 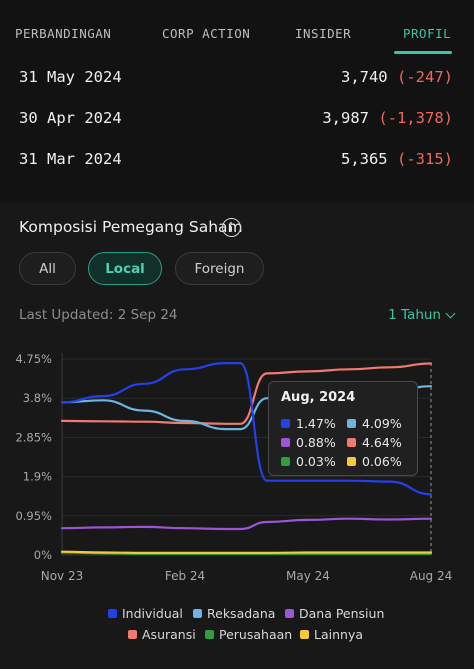 What do you see at coordinates (206, 33) in the screenshot?
I see `tab-corp-action: CORP ACTION` at bounding box center [206, 33].